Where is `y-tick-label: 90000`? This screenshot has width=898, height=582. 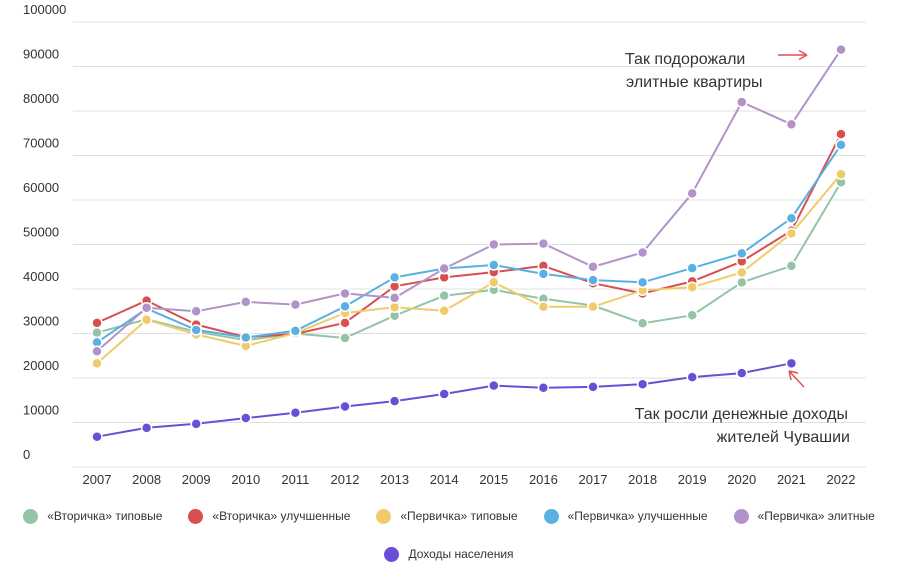 y-tick-label: 90000 is located at coordinates (41, 54).